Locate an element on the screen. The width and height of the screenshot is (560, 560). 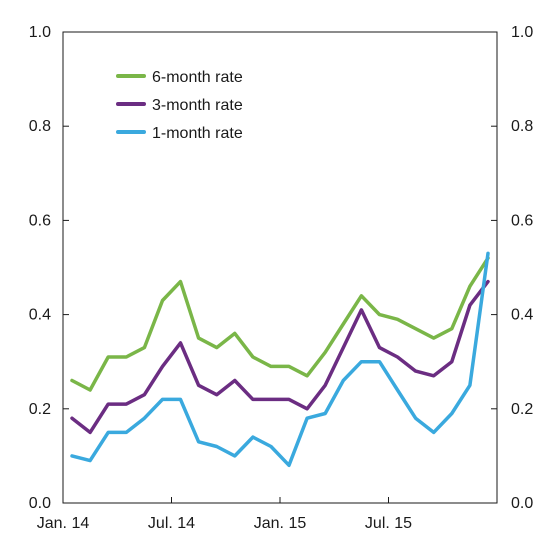
y-tick-label-left: 0.0 is located at coordinates (40, 503).